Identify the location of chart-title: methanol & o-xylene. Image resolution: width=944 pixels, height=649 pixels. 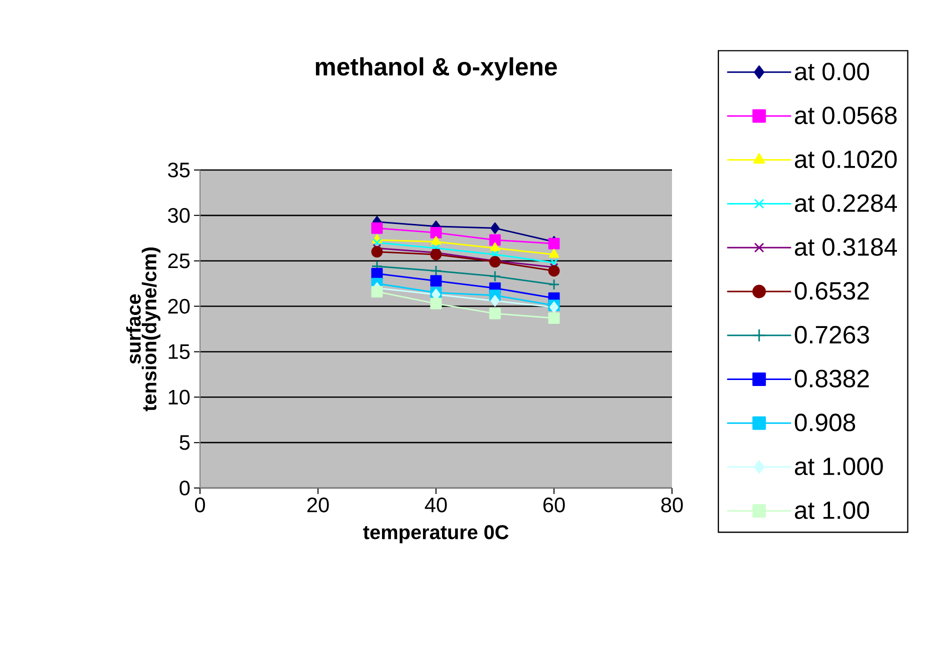
(436, 68).